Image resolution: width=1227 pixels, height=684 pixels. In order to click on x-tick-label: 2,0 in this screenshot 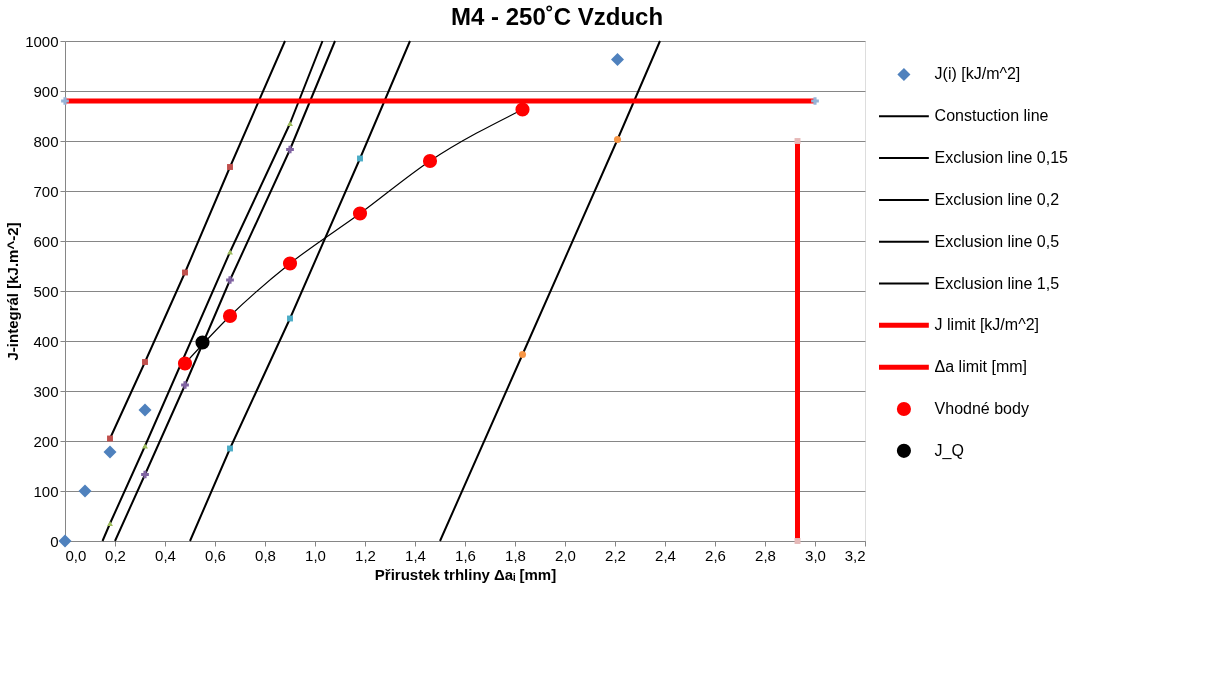, I will do `click(565, 555)`.